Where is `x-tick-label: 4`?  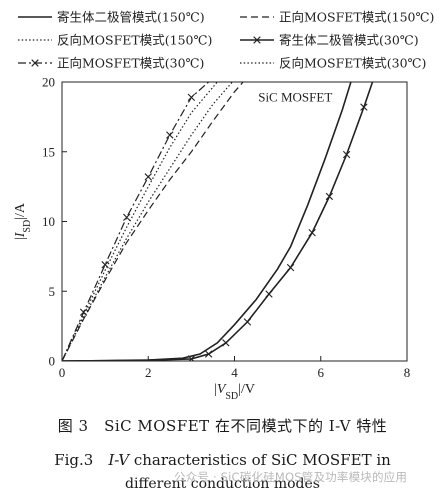
x-tick-label: 4 is located at coordinates (234, 372).